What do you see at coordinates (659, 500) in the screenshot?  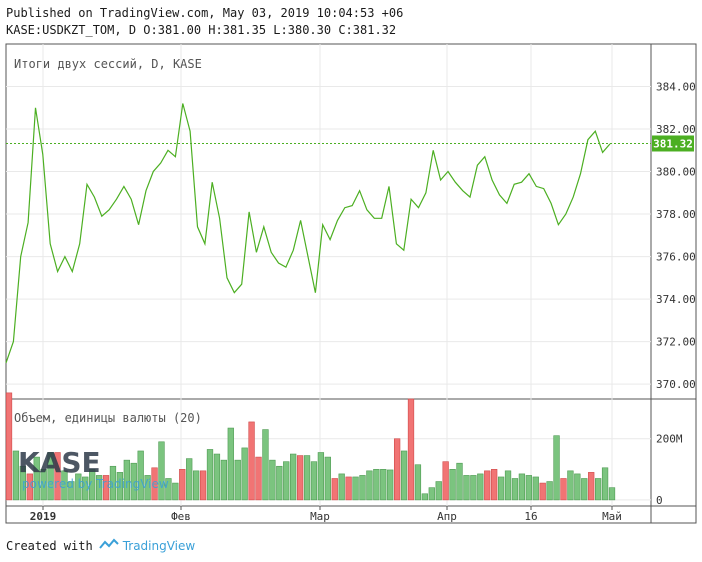 I see `volume-tick-label: 0` at bounding box center [659, 500].